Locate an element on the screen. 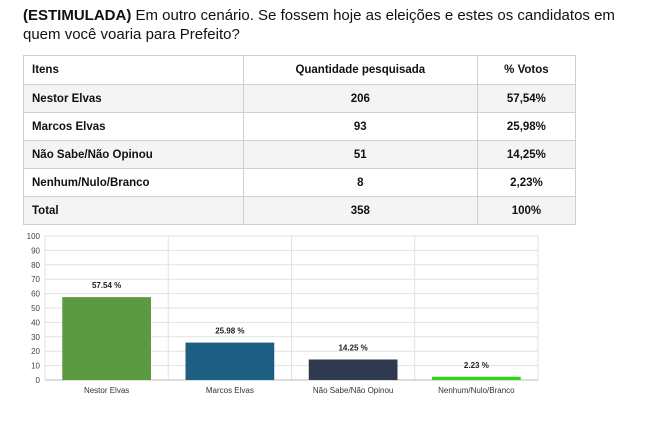  y-tick-label: 100 is located at coordinates (34, 236).